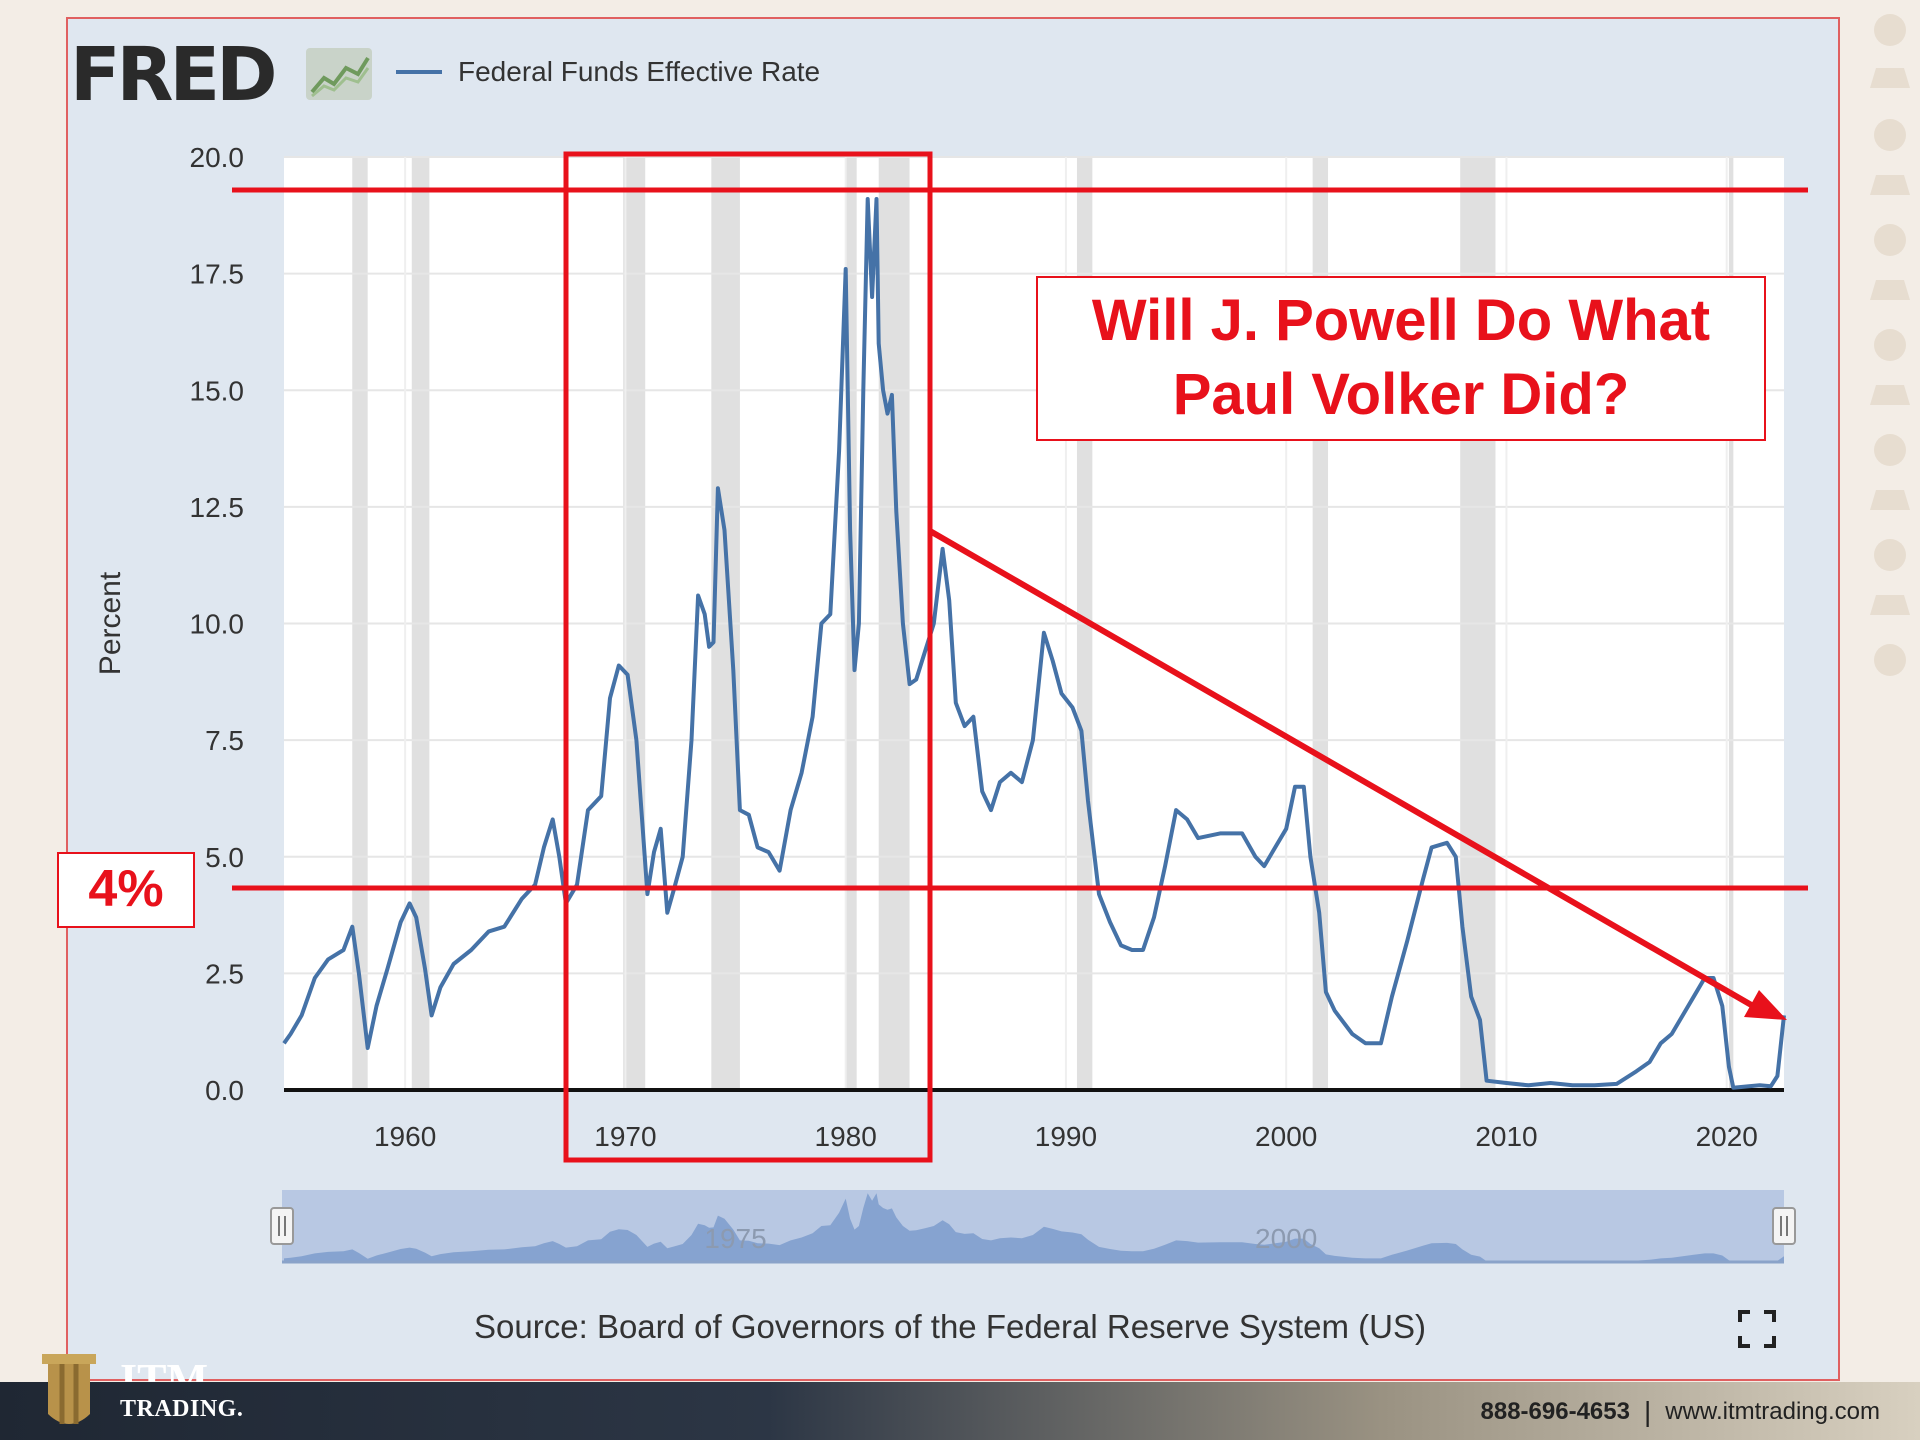  I want to click on x-tick-label: 1970, so click(625, 1136).